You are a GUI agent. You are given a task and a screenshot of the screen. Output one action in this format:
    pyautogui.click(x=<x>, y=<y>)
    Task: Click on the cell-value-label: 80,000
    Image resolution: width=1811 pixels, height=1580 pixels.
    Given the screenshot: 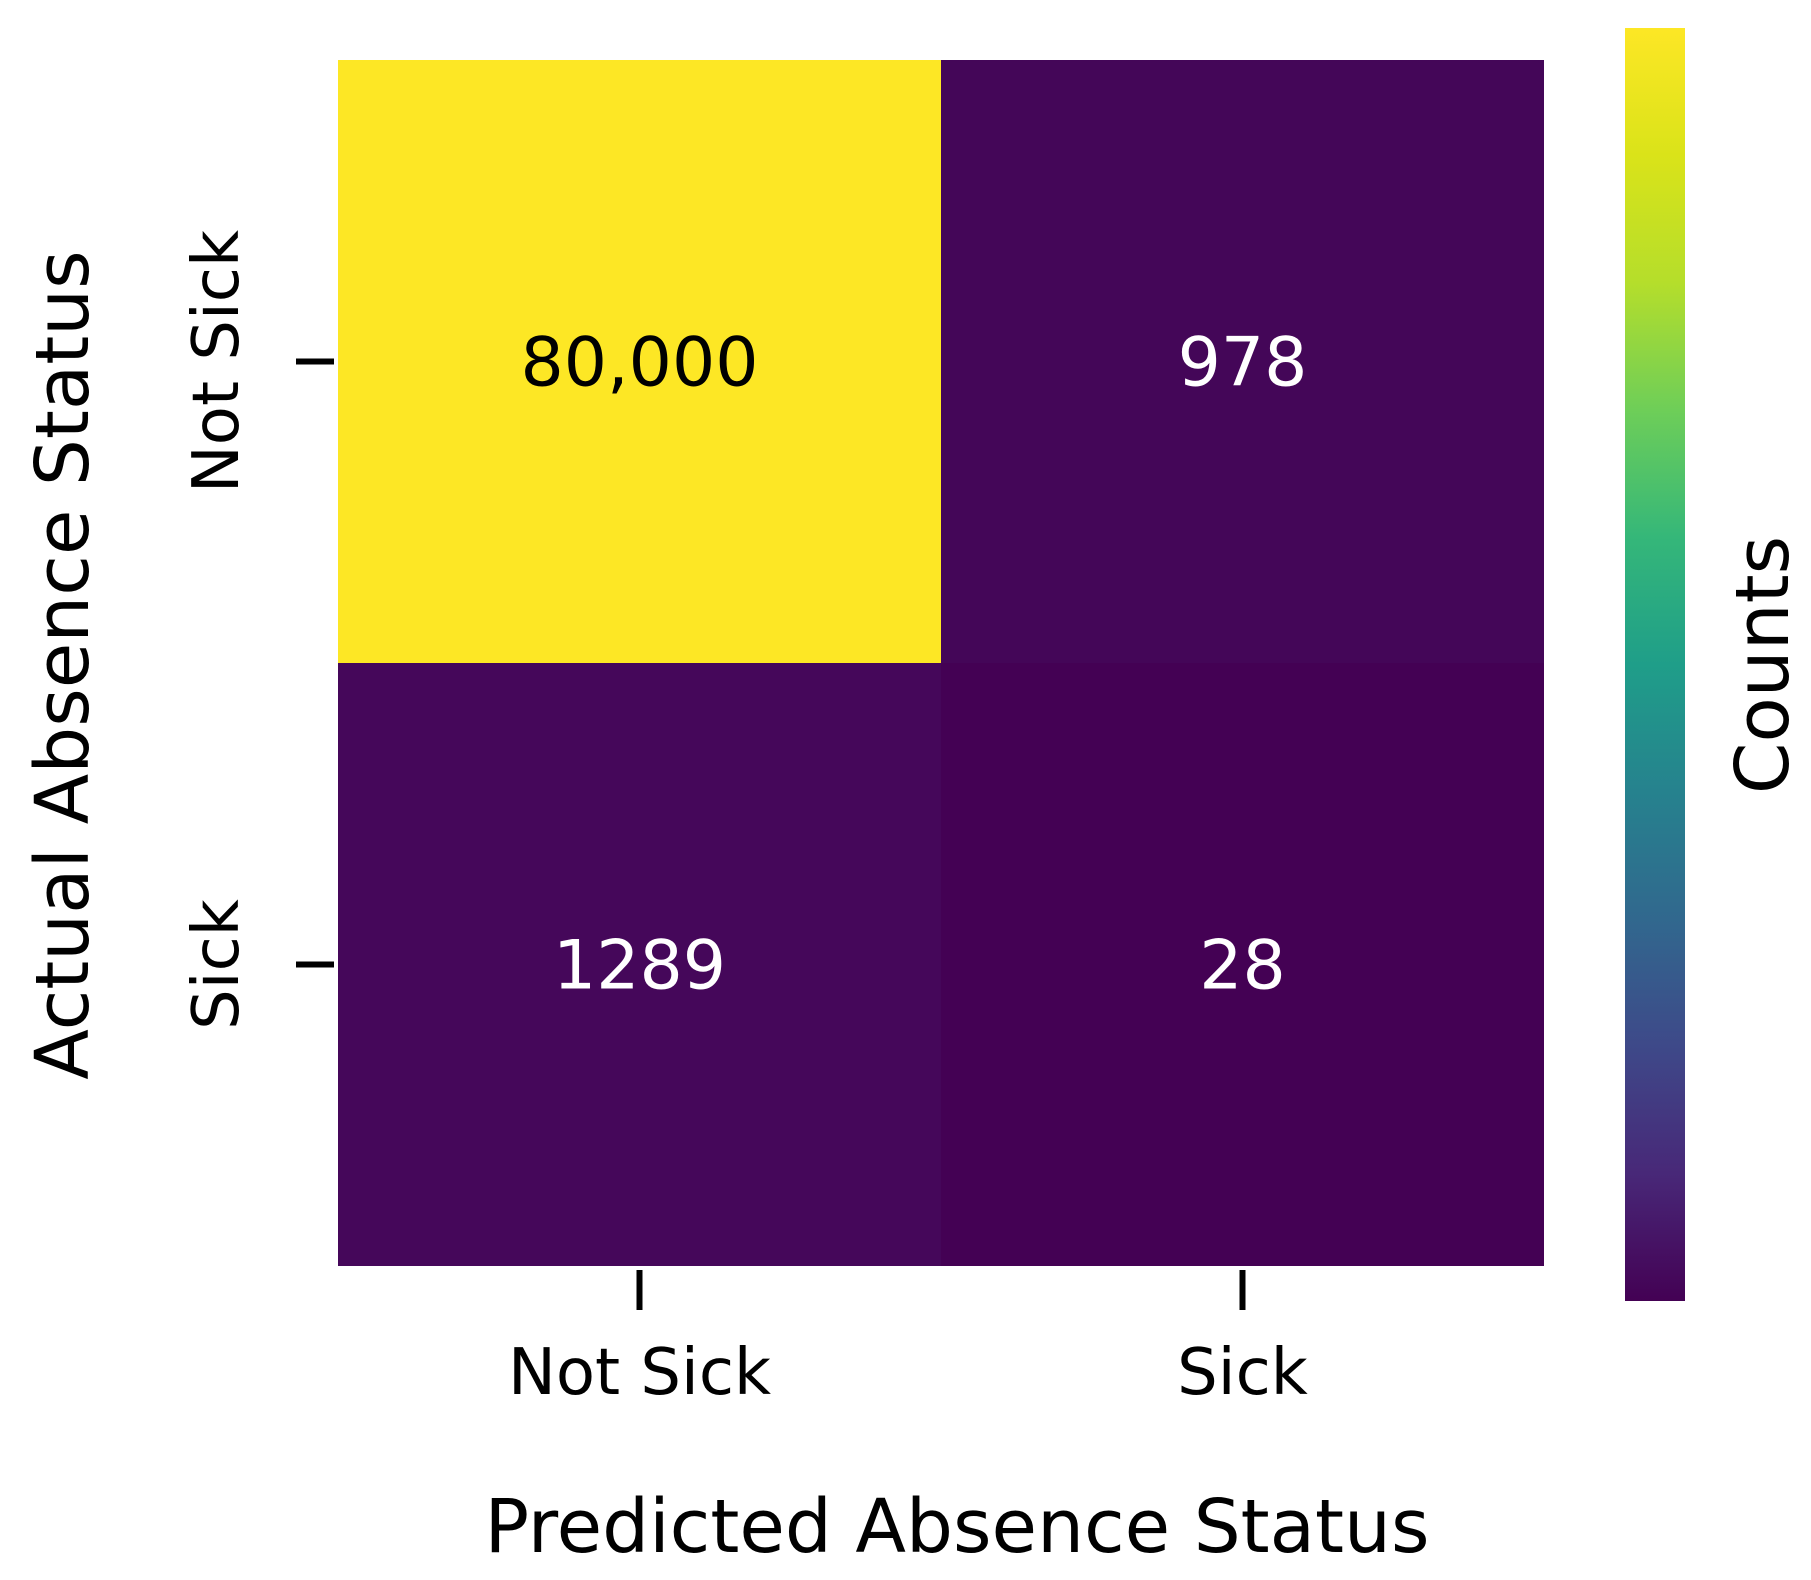 What is the action you would take?
    pyautogui.click(x=640, y=363)
    